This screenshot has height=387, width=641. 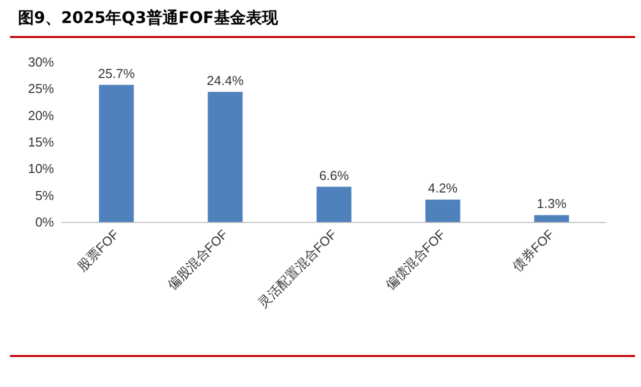 I want to click on data-label: 4.2%, so click(x=443, y=188).